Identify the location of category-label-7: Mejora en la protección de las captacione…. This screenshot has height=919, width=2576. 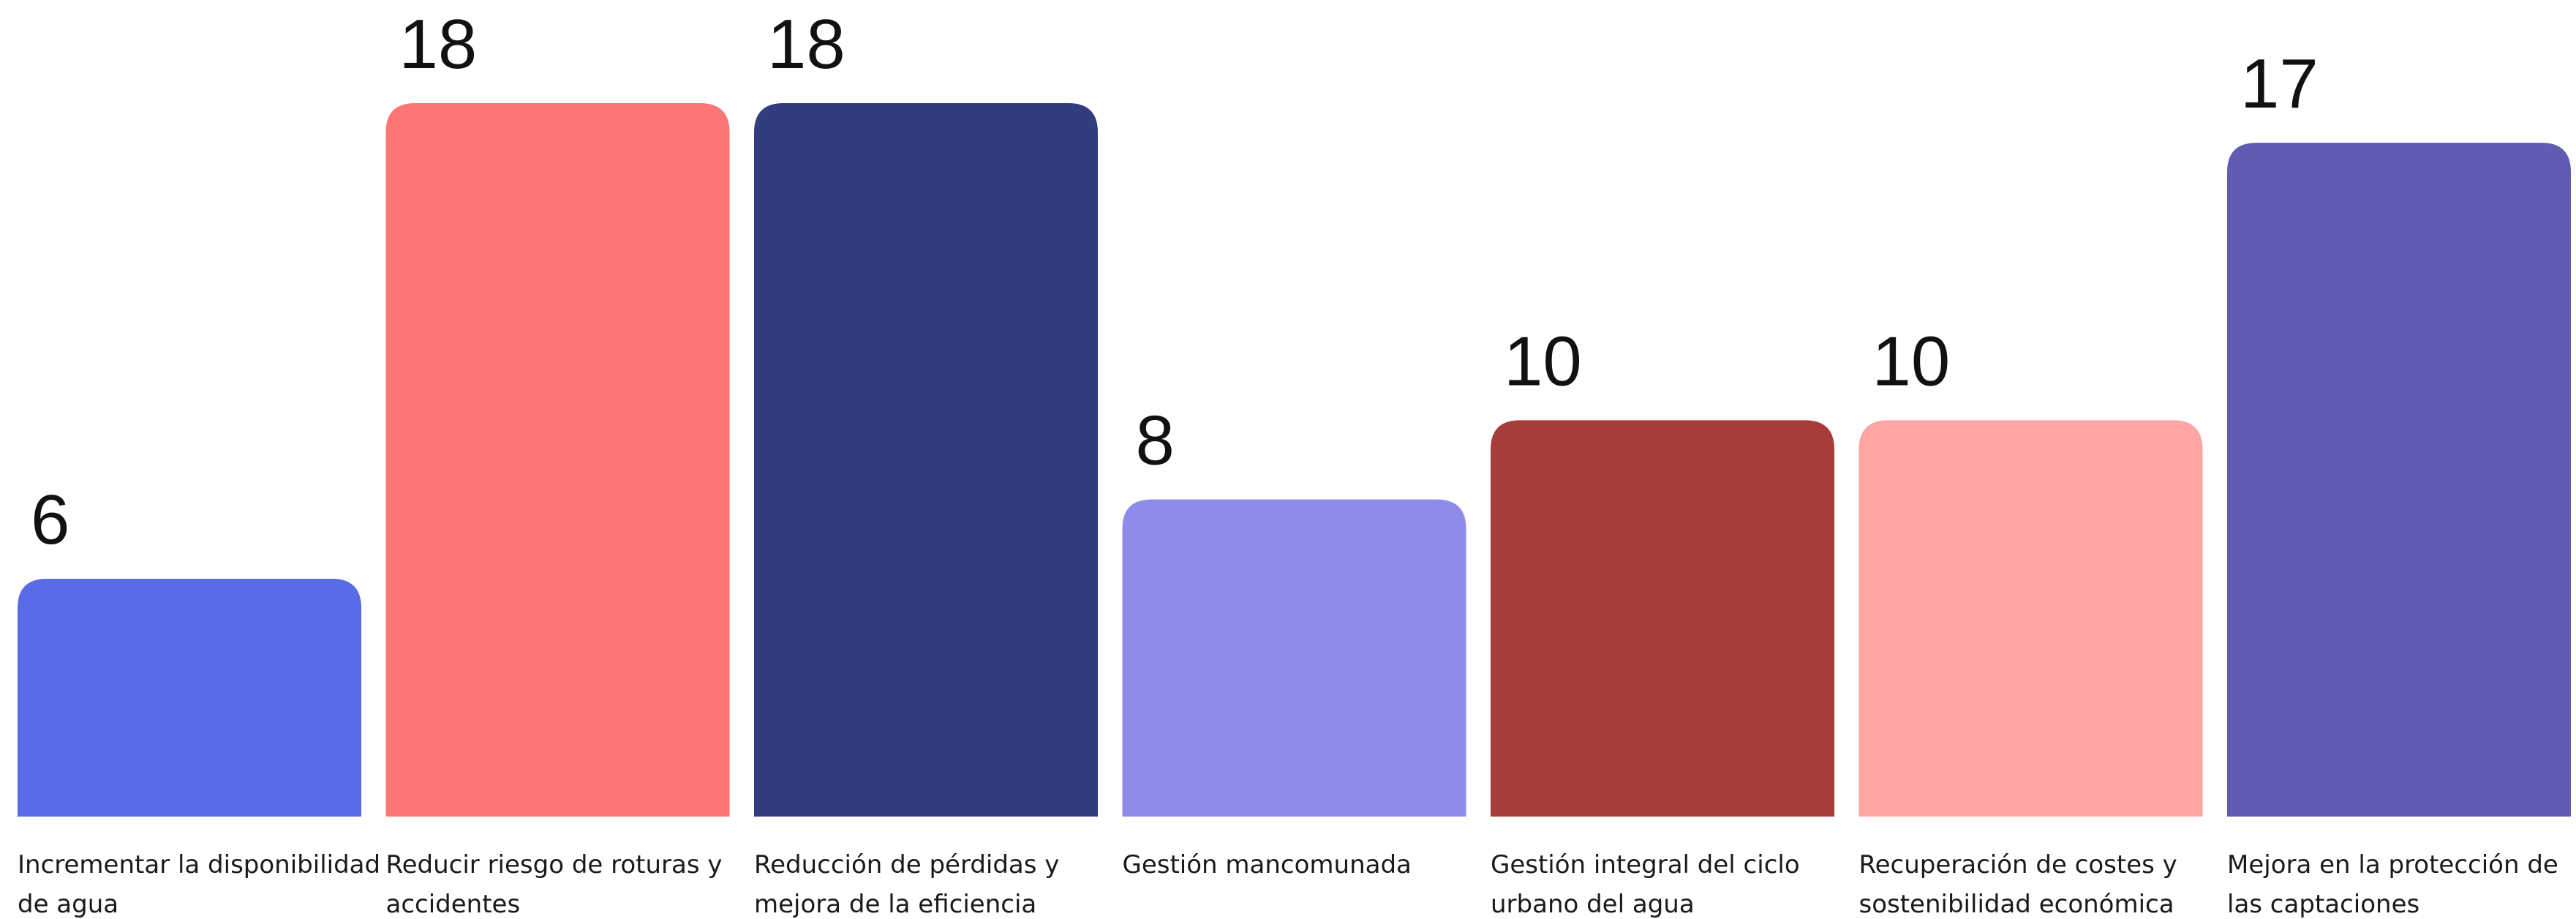
(2392, 884).